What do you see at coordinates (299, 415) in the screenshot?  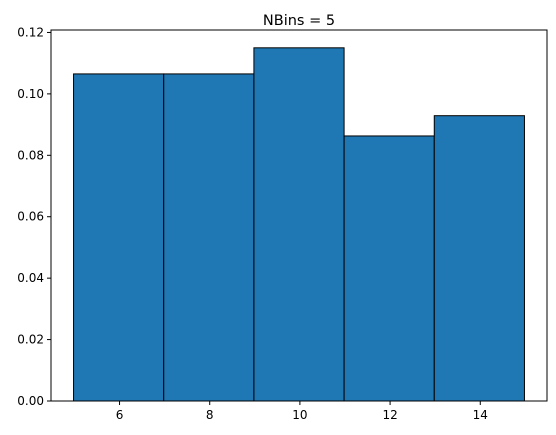 I see `x-tick-label: 10` at bounding box center [299, 415].